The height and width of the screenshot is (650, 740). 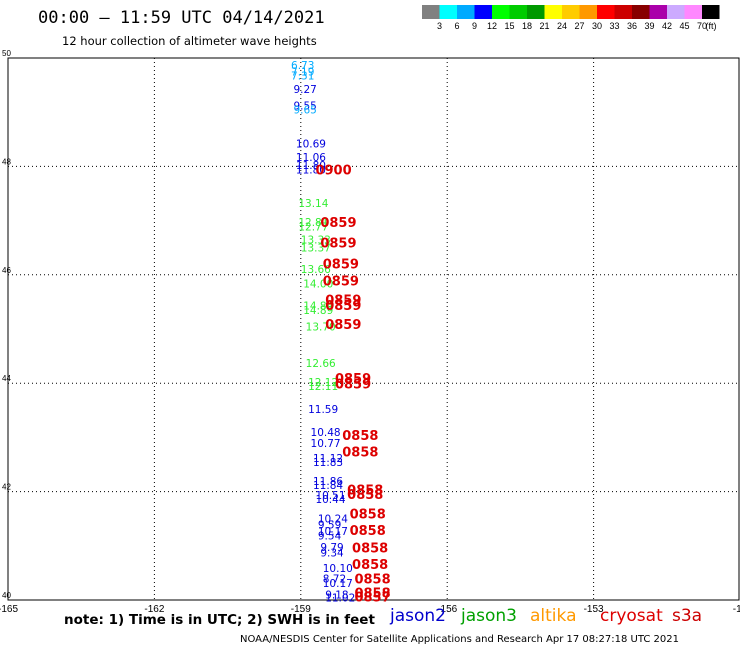 I want to click on color-scale-label: 42, so click(x=667, y=26).